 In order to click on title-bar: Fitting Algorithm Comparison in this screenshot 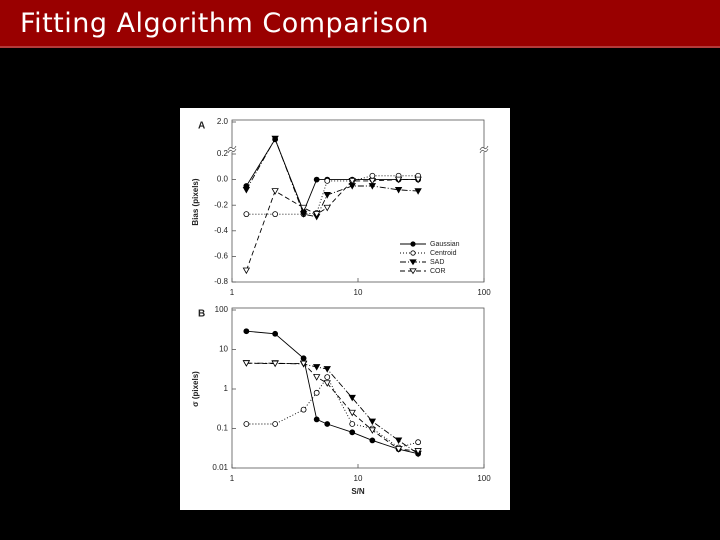, I will do `click(360, 24)`.